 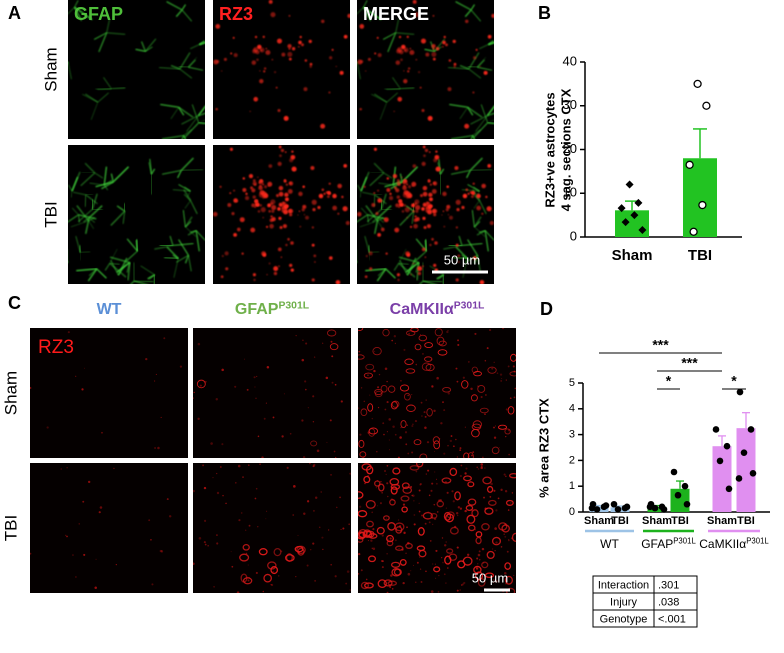 What do you see at coordinates (50, 69) in the screenshot?
I see `row-label: Sham` at bounding box center [50, 69].